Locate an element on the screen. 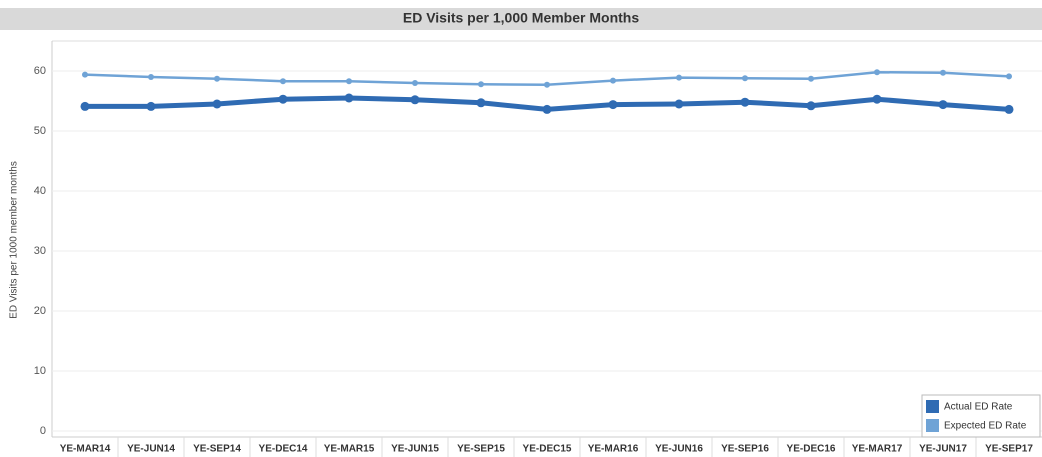 The image size is (1042, 457). y-tick-label: 50 is located at coordinates (40, 131).